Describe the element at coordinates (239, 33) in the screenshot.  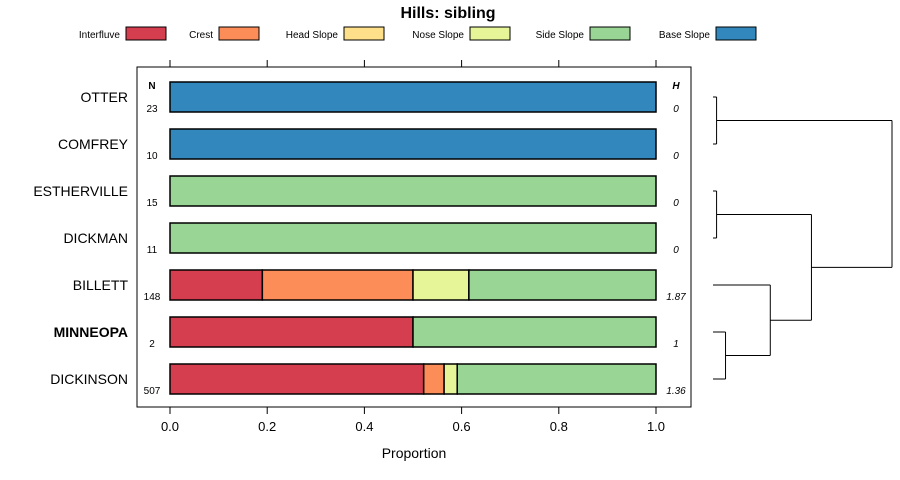
I see `legend-swatch-crest` at that location.